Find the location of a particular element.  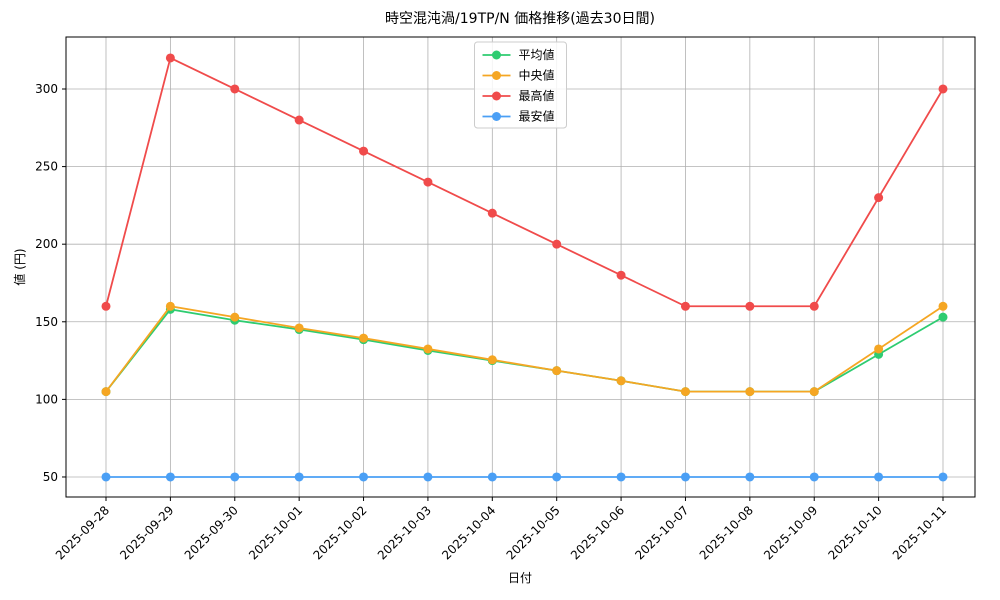

x-axis-label: 日付 is located at coordinates (520, 578).